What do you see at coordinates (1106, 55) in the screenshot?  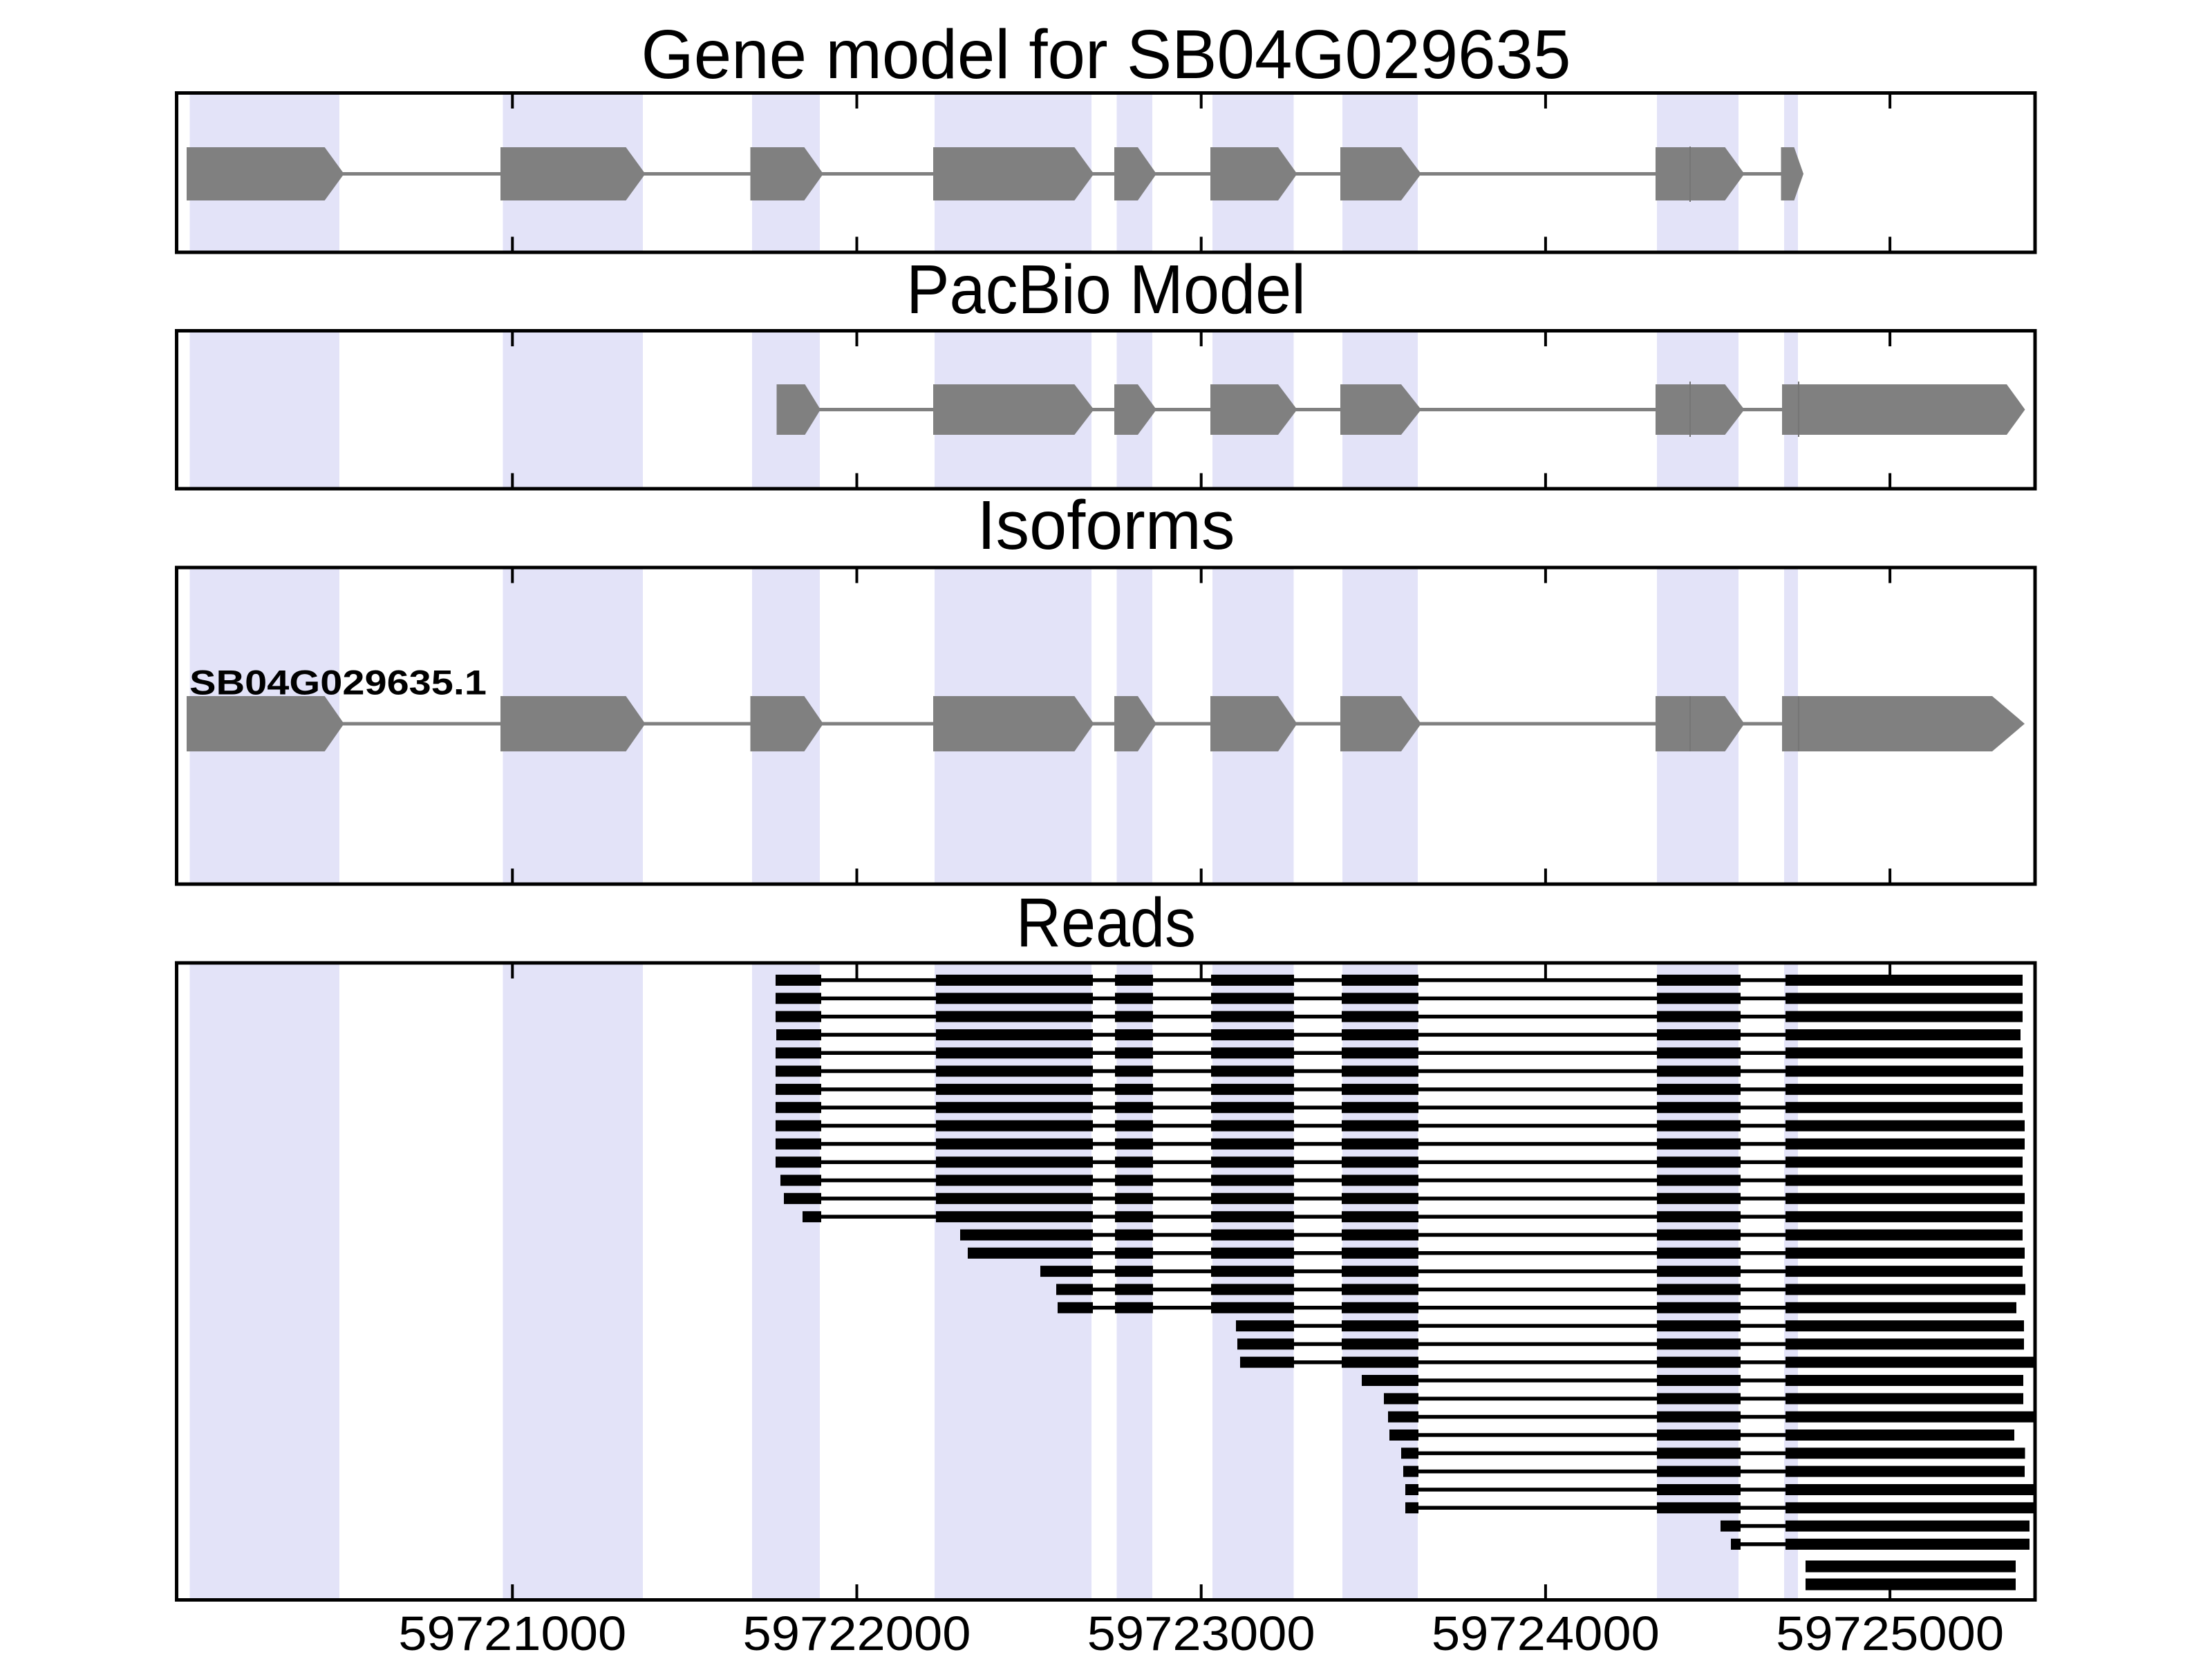 I see `svg-text: Gene model for SB04G029635` at bounding box center [1106, 55].